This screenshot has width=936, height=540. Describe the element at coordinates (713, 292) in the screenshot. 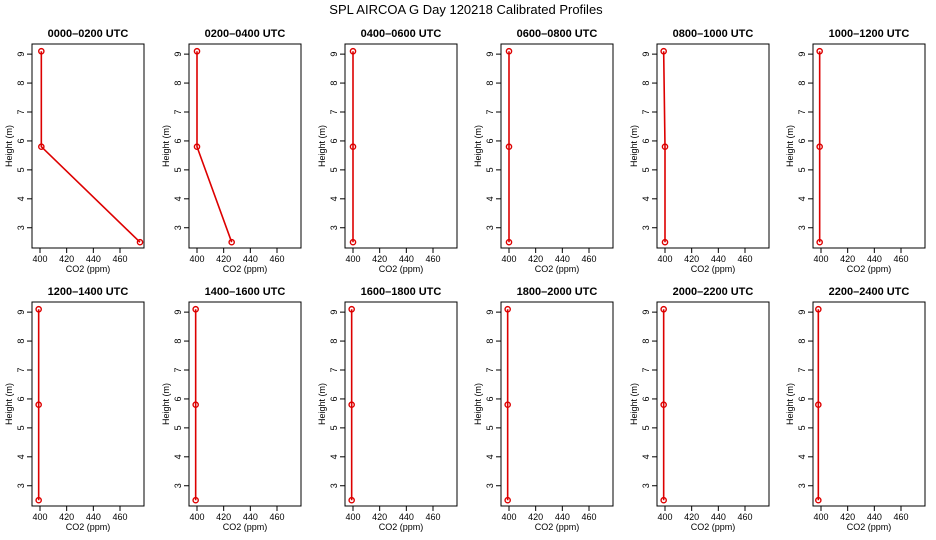

I see `panel-title: 2000–2200 UTC` at that location.